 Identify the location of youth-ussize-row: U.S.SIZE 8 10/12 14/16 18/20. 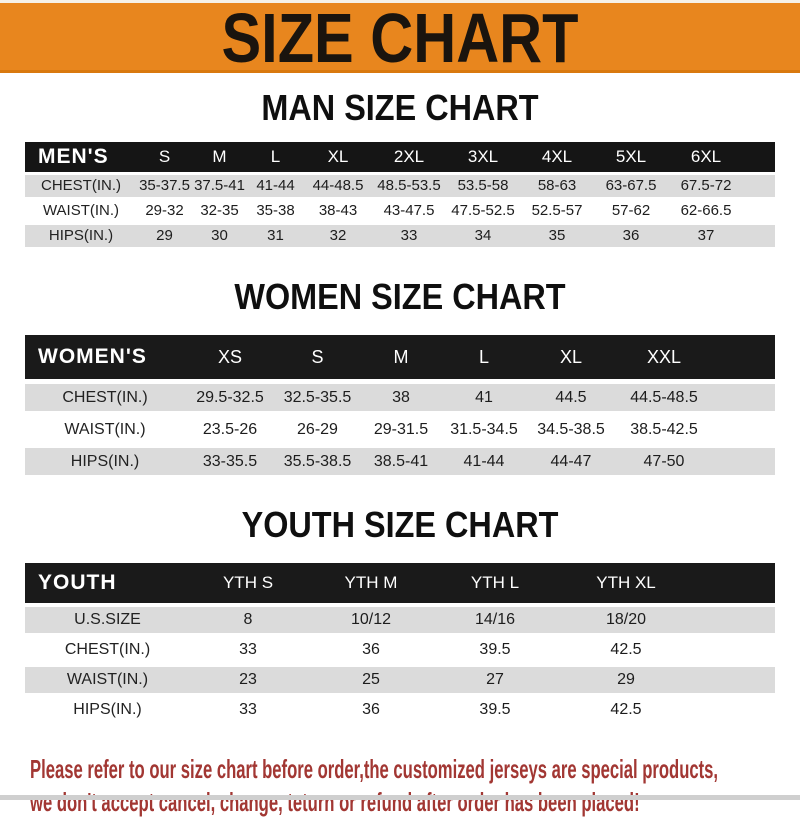
(400, 619).